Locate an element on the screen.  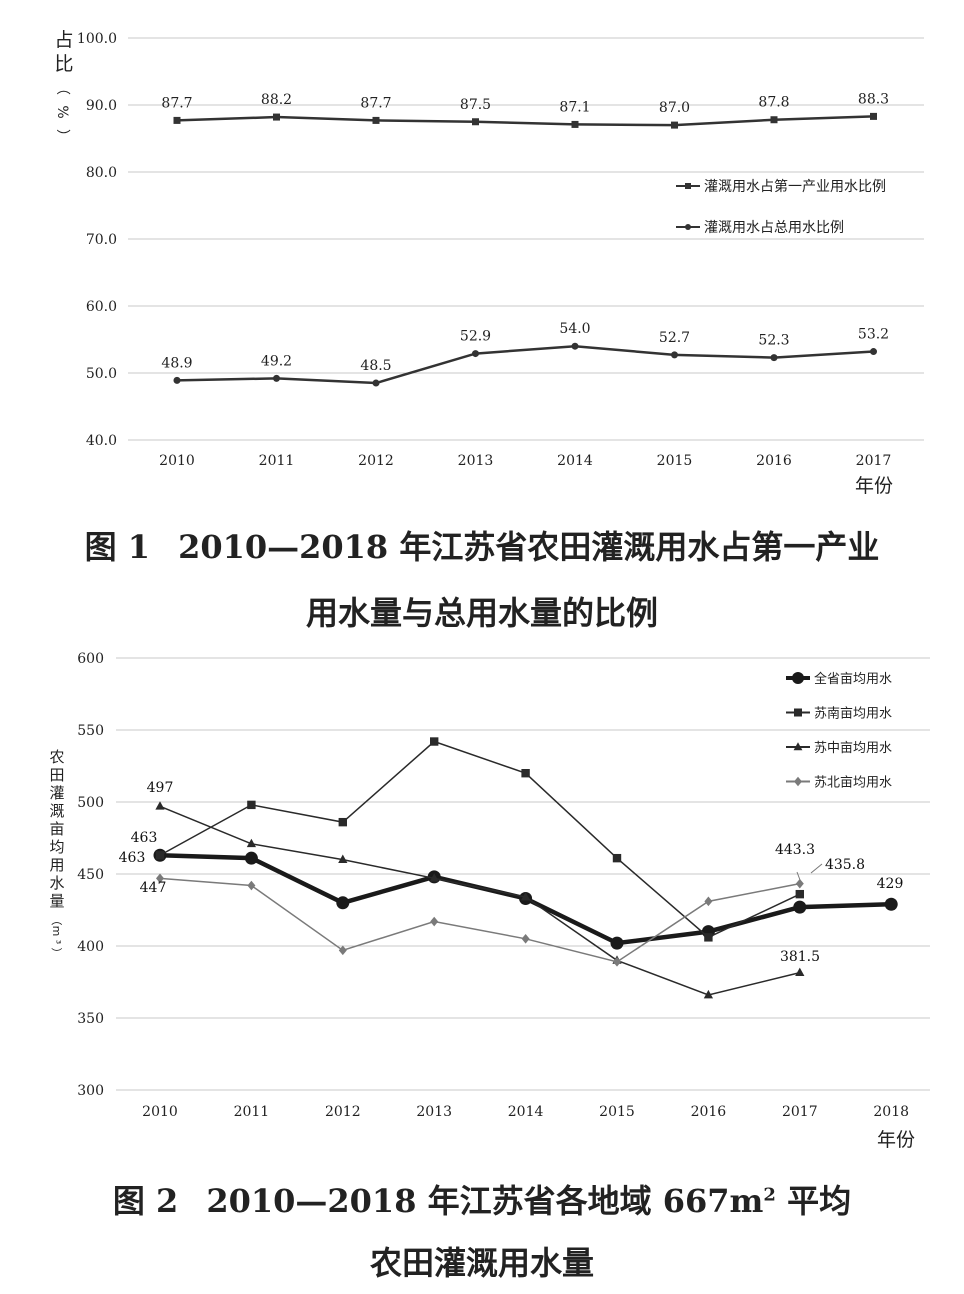
chart-1-y-axis-label: 占比 （% ） is located at coordinates (64, 86).